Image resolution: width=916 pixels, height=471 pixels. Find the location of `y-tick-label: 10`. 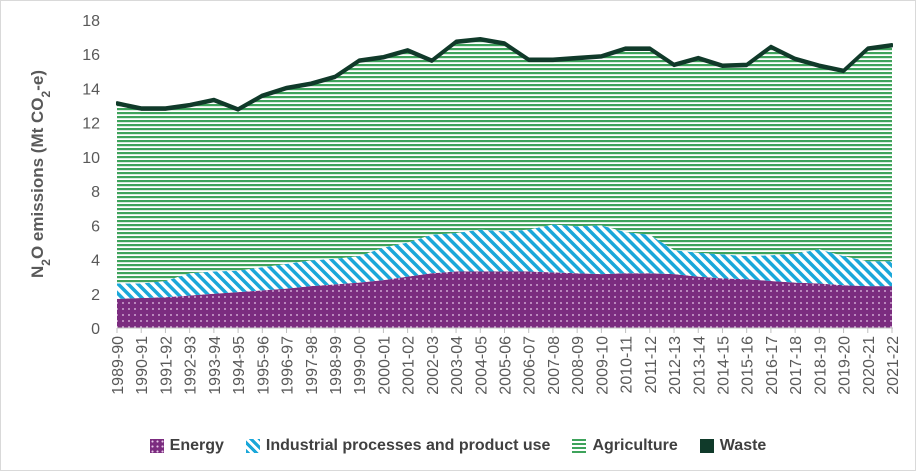

y-tick-label: 10 is located at coordinates (91, 158).